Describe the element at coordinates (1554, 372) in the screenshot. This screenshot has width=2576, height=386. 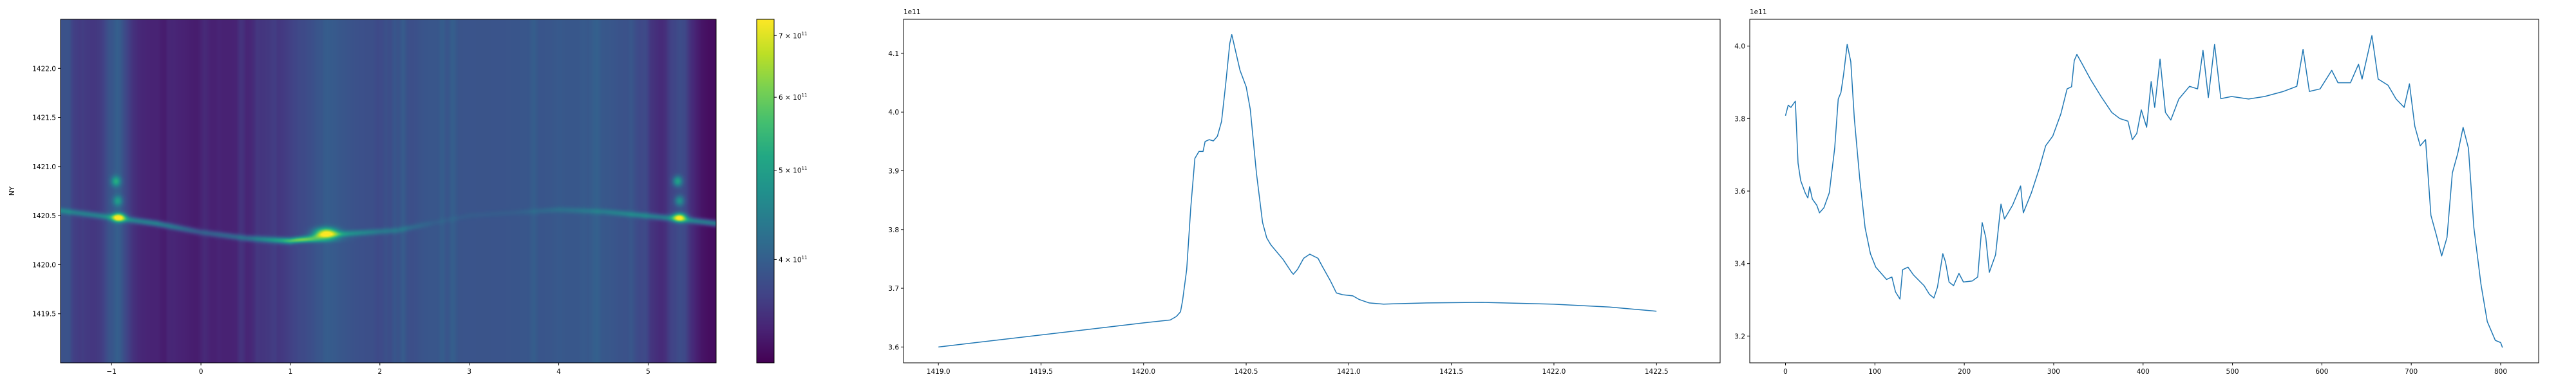
I see `x-tick-label: 1422.0` at that location.